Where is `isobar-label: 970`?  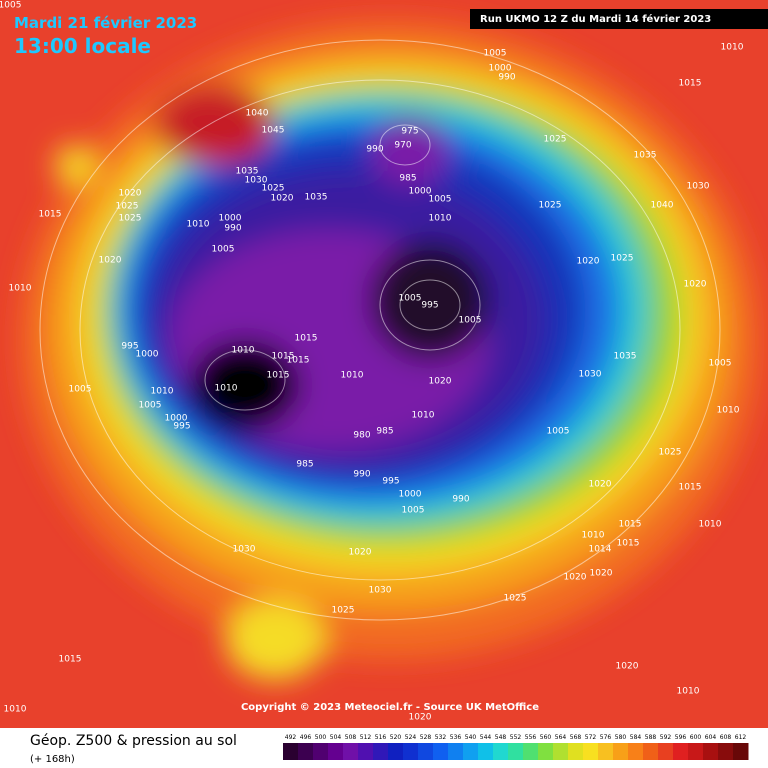
isobar-label: 970 is located at coordinates (402, 146).